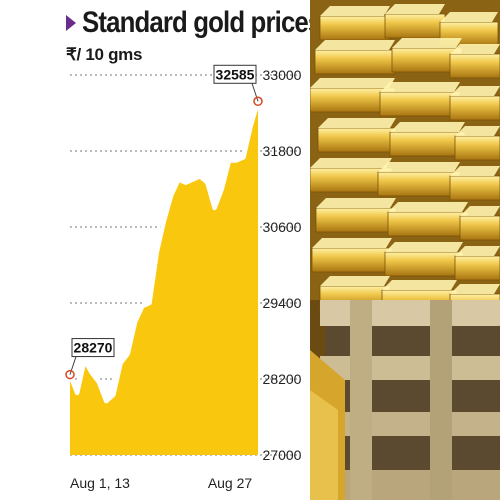 This screenshot has width=500, height=500. What do you see at coordinates (104, 54) in the screenshot?
I see `chart-subtitle: ₹/ 10 gms` at bounding box center [104, 54].